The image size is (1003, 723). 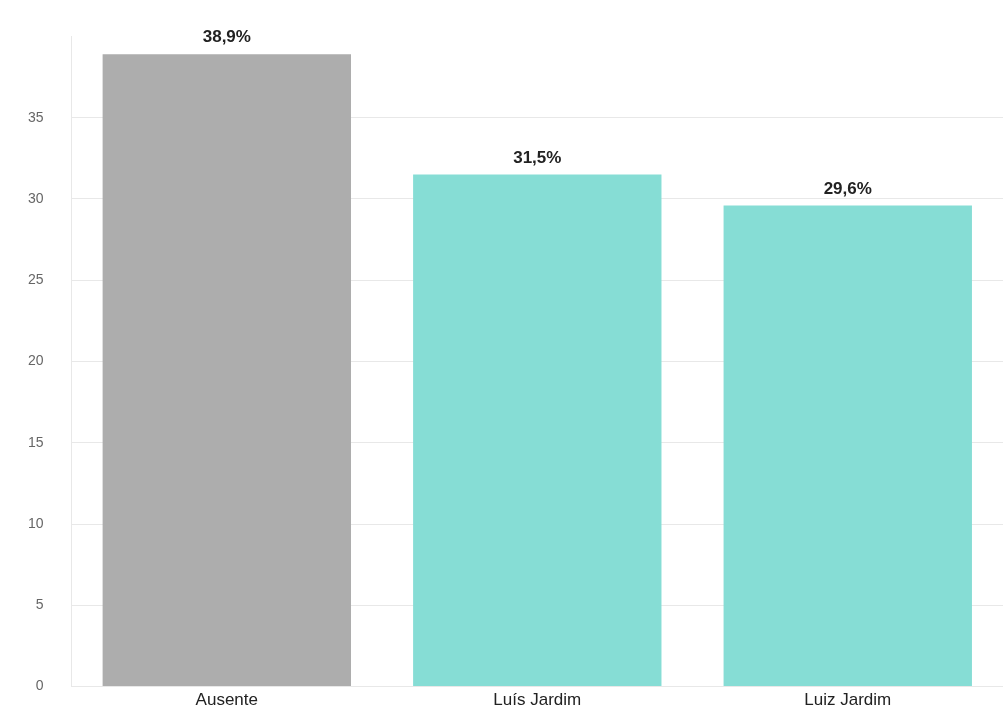 I want to click on y-tick-label: 35, so click(x=35, y=116).